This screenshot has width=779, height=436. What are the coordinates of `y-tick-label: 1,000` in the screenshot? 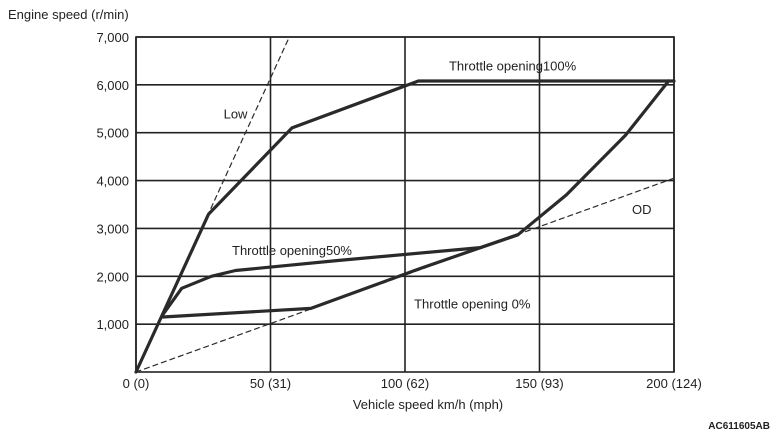 It's located at (112, 324).